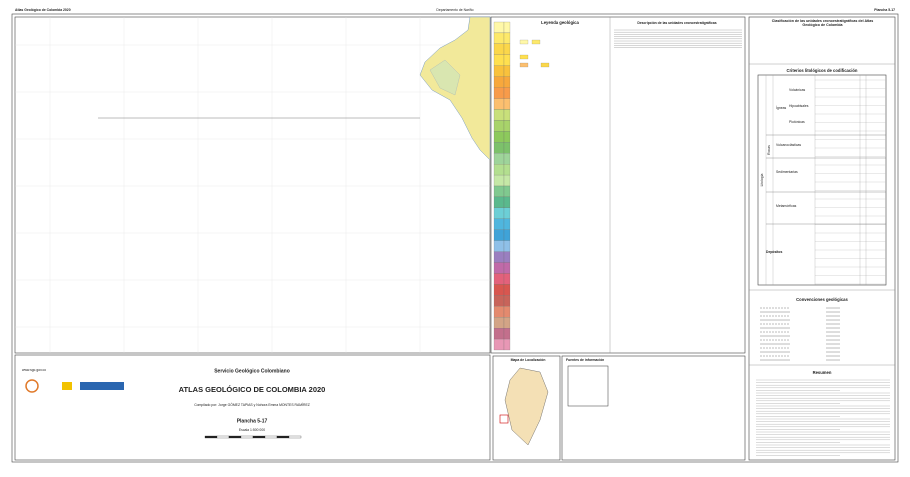 This screenshot has width=910, height=477. I want to click on land-detail, so click(445, 77).